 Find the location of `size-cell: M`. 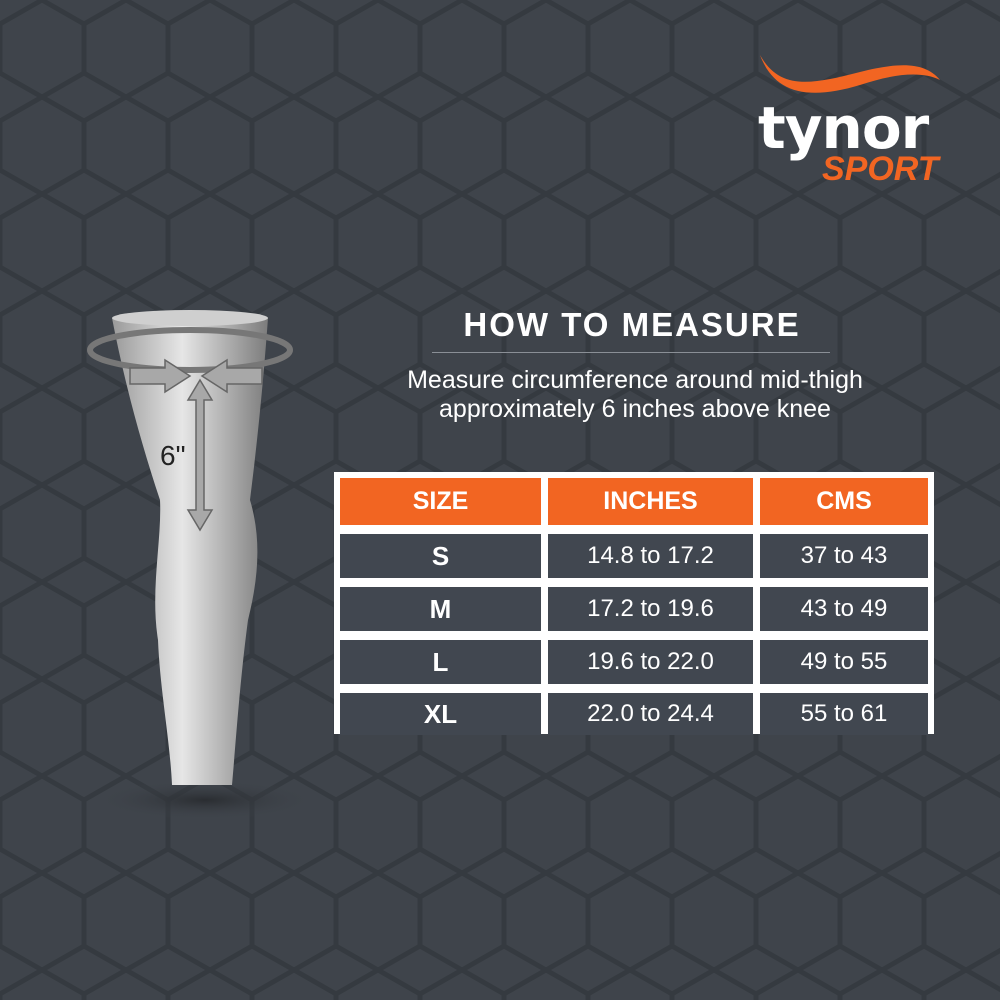

size-cell: M is located at coordinates (440, 609).